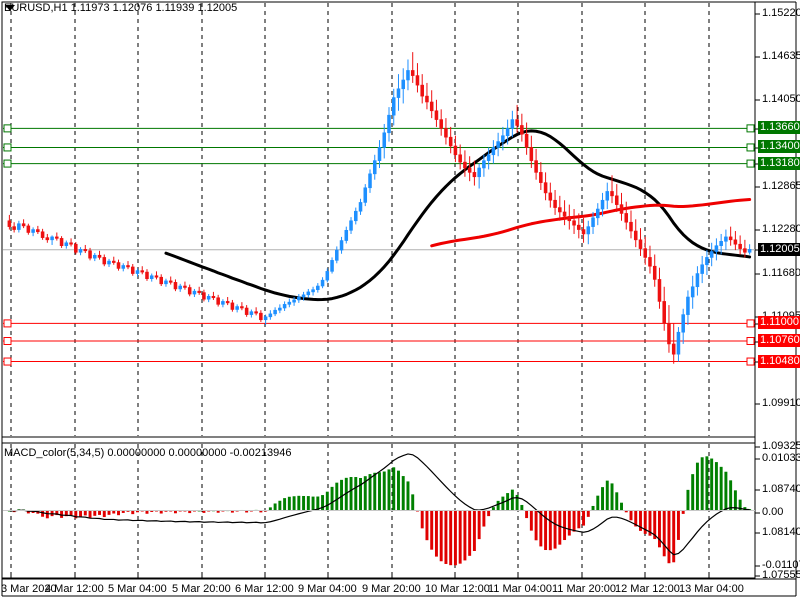 The width and height of the screenshot is (800, 600). Describe the element at coordinates (781, 458) in the screenshot. I see `macd-tick-label: 0.0103314` at that location.